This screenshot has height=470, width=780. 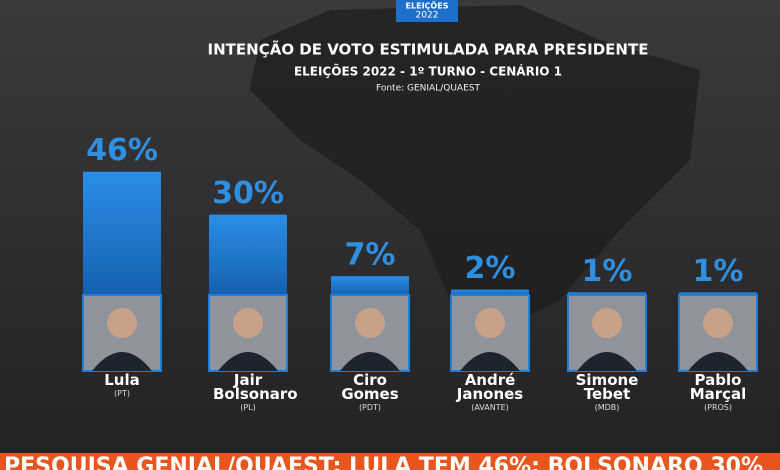 What do you see at coordinates (370, 407) in the screenshot?
I see `candidate-party: (PDT)` at bounding box center [370, 407].